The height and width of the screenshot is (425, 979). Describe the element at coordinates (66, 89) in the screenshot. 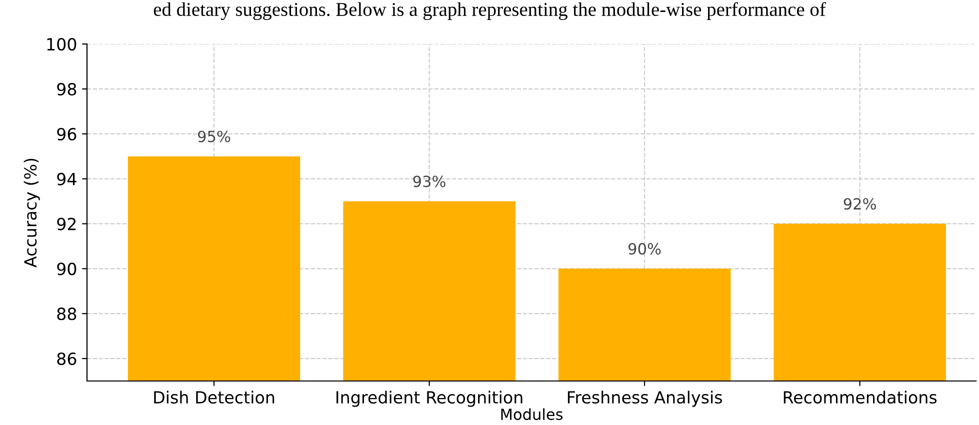

I see `y-tick-label: 98` at that location.